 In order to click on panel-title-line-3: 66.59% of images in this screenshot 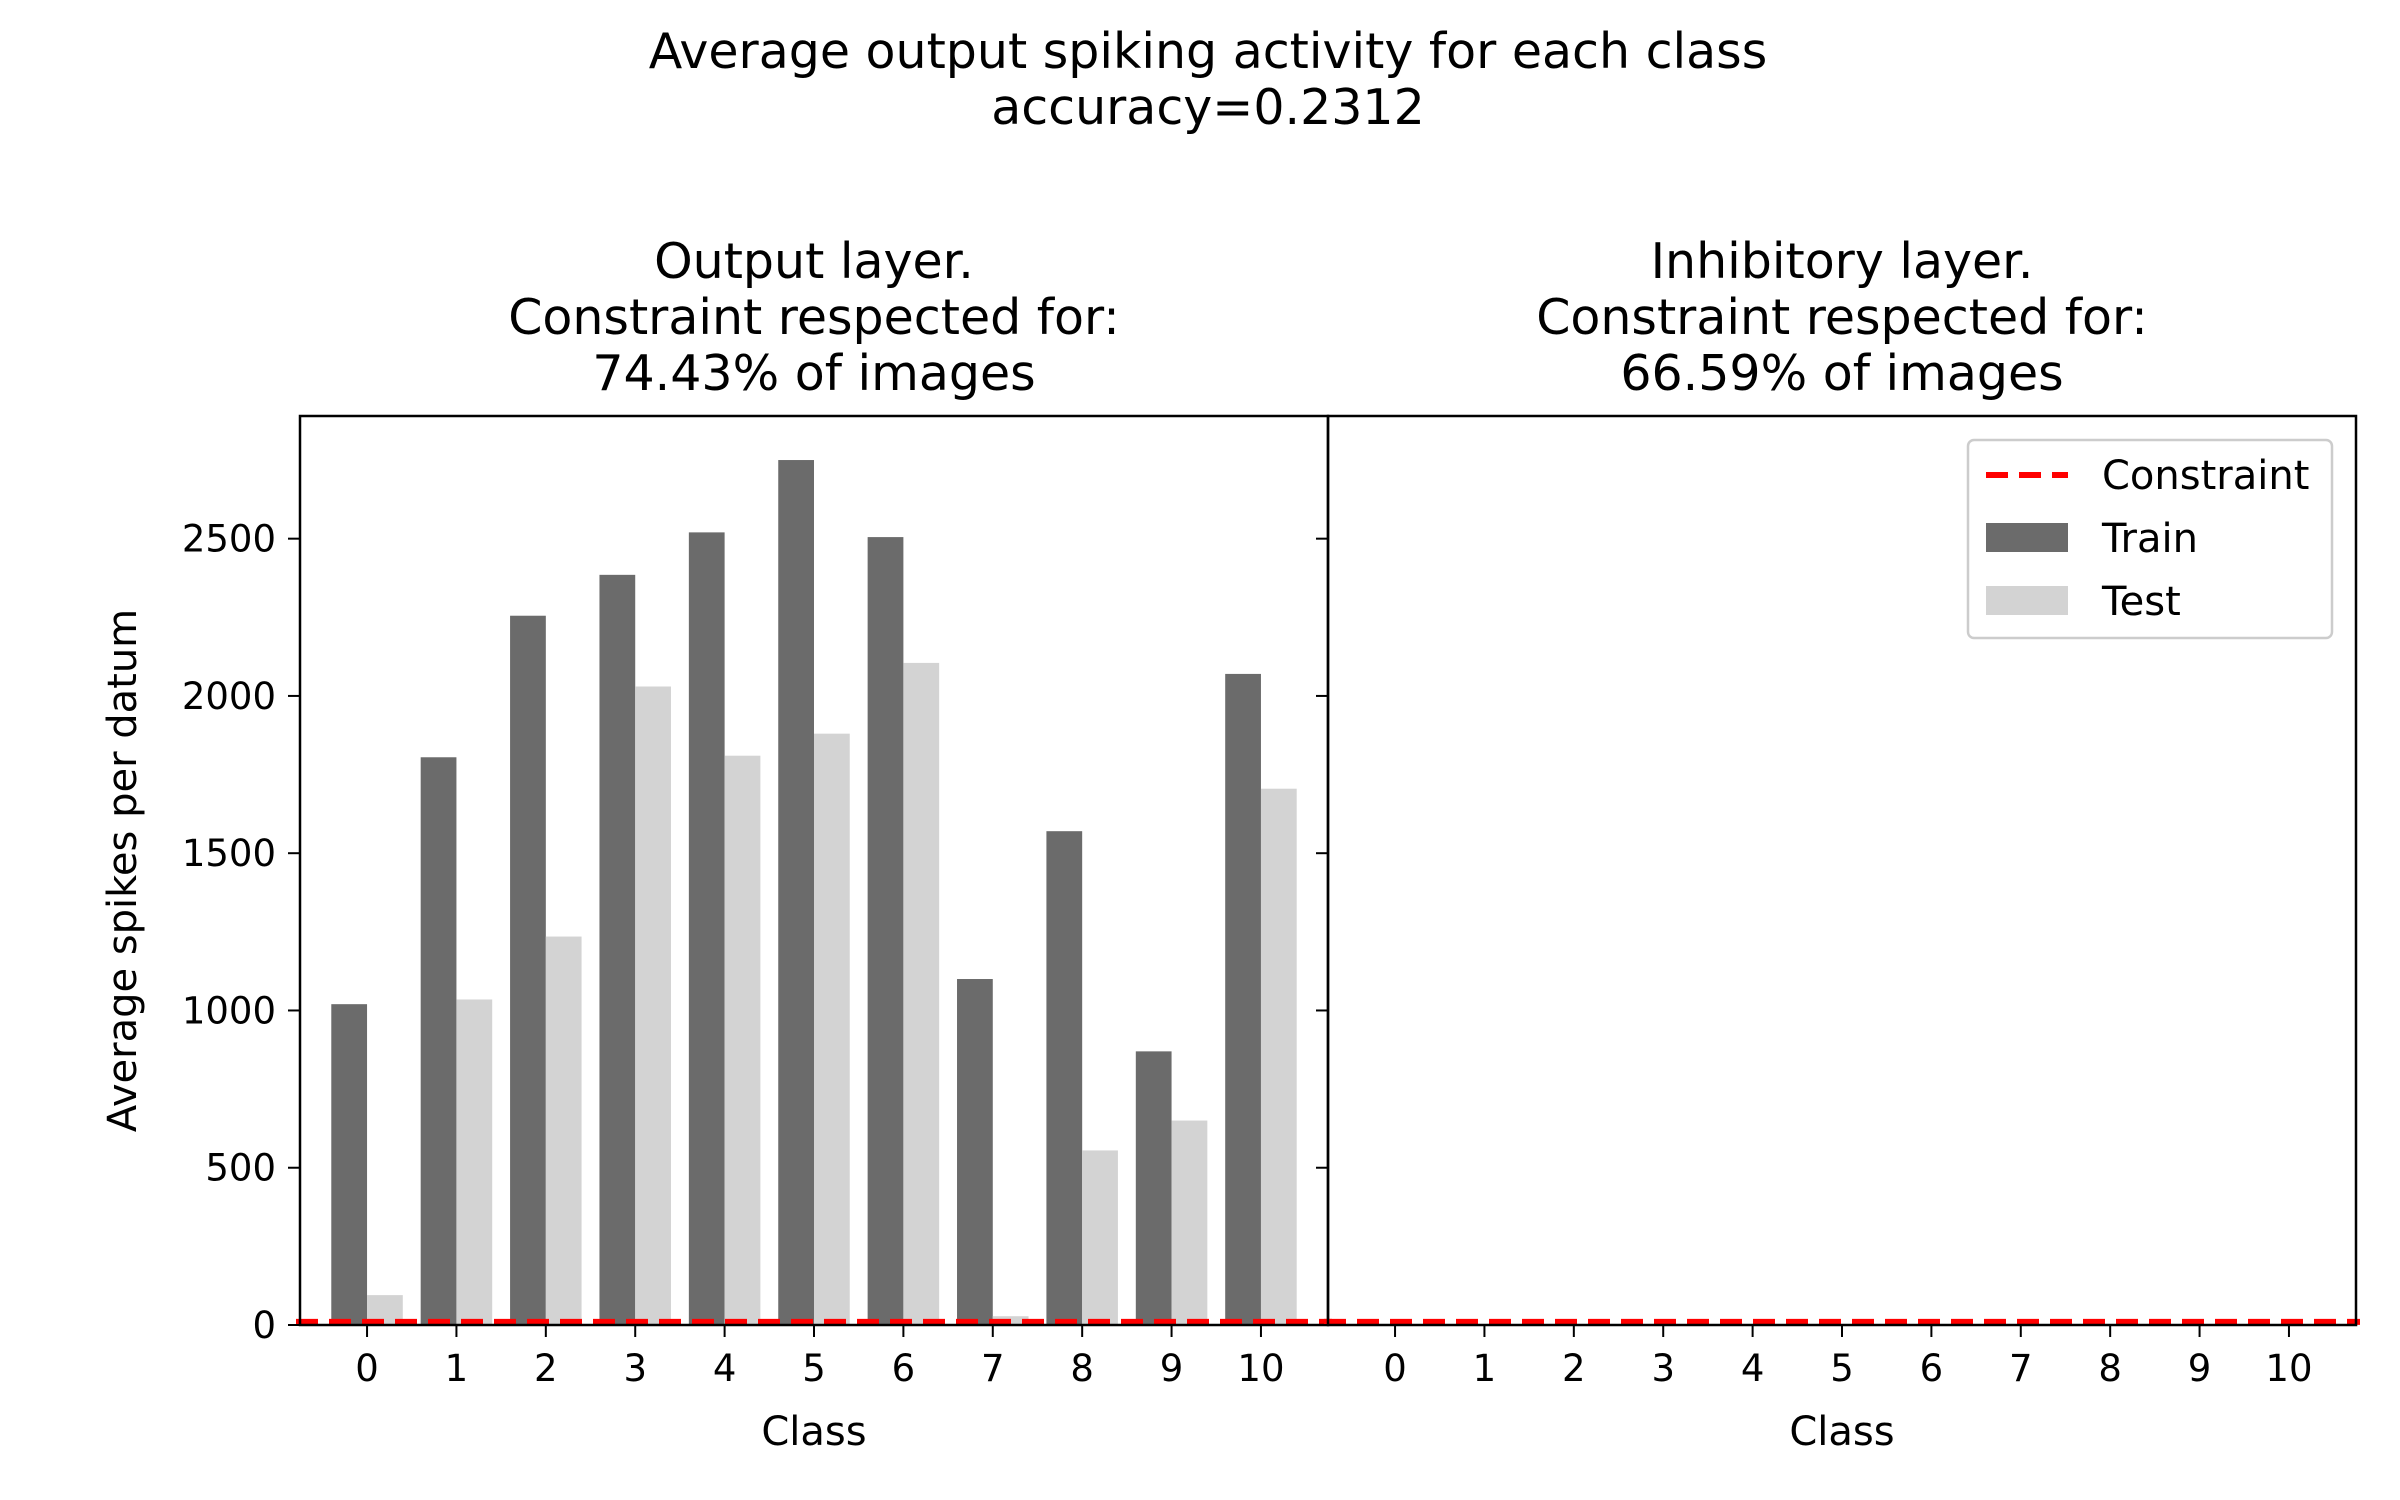, I will do `click(1841, 373)`.